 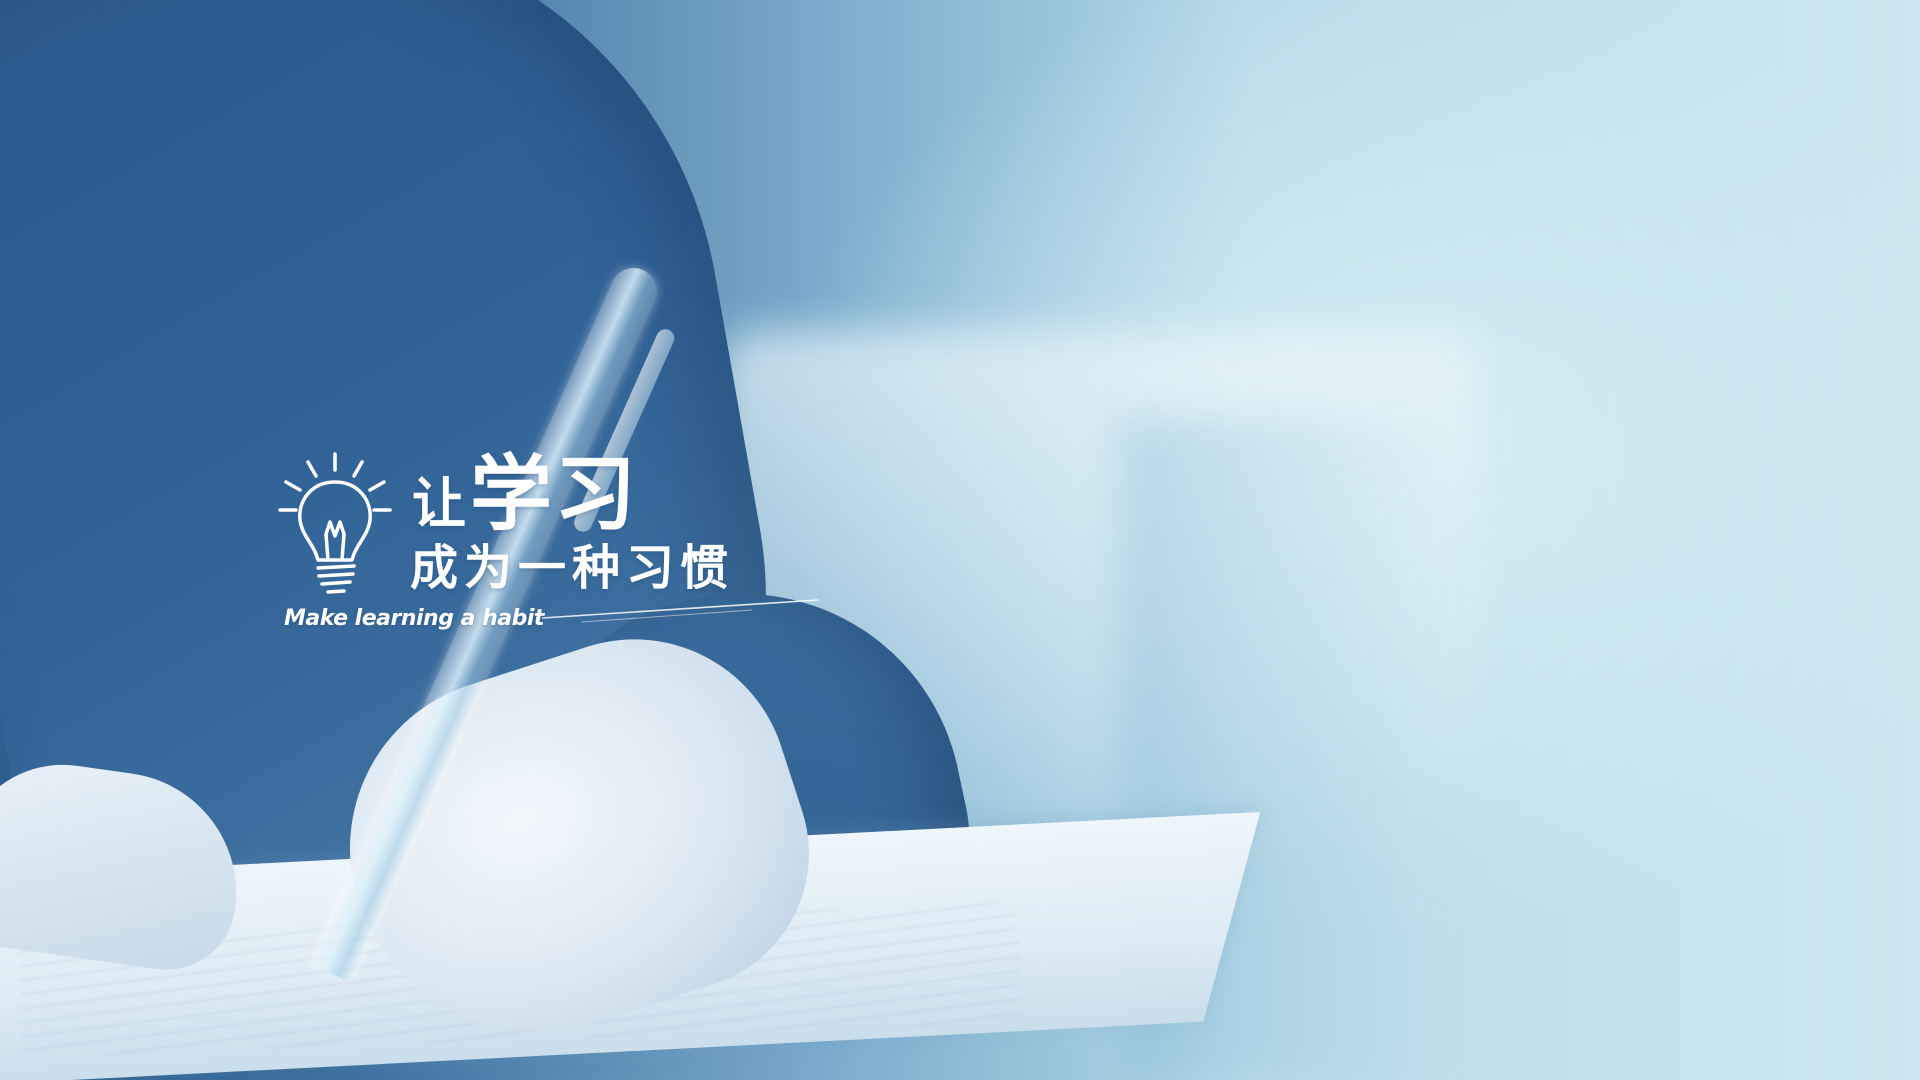 I want to click on headline-main: 学习, so click(x=554, y=494).